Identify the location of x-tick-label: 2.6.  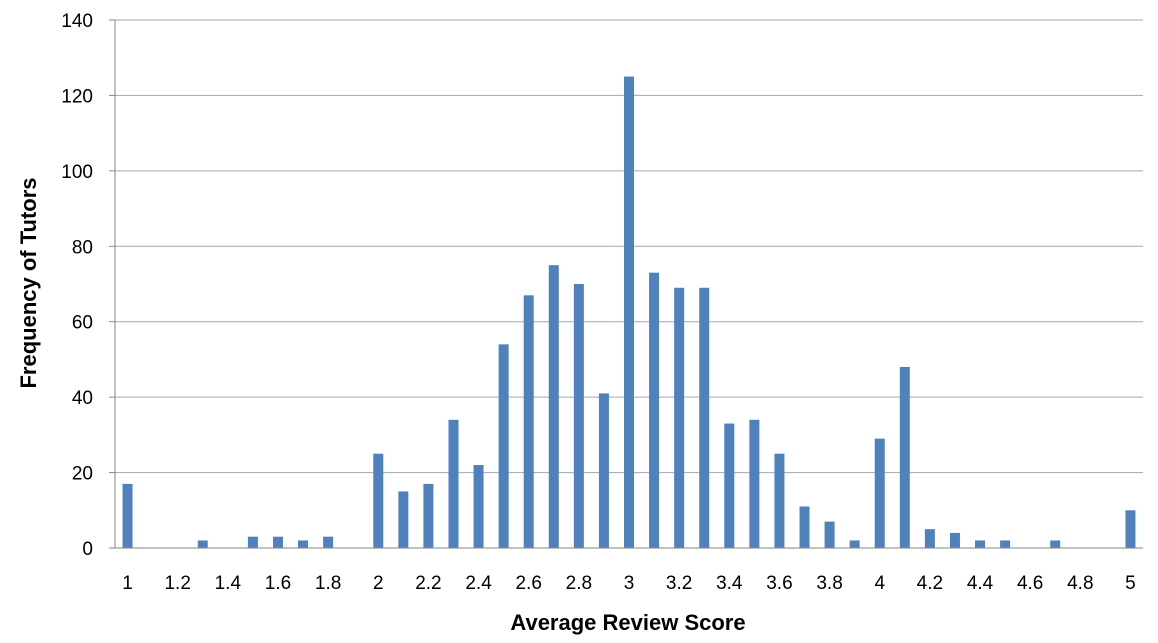
(528, 583).